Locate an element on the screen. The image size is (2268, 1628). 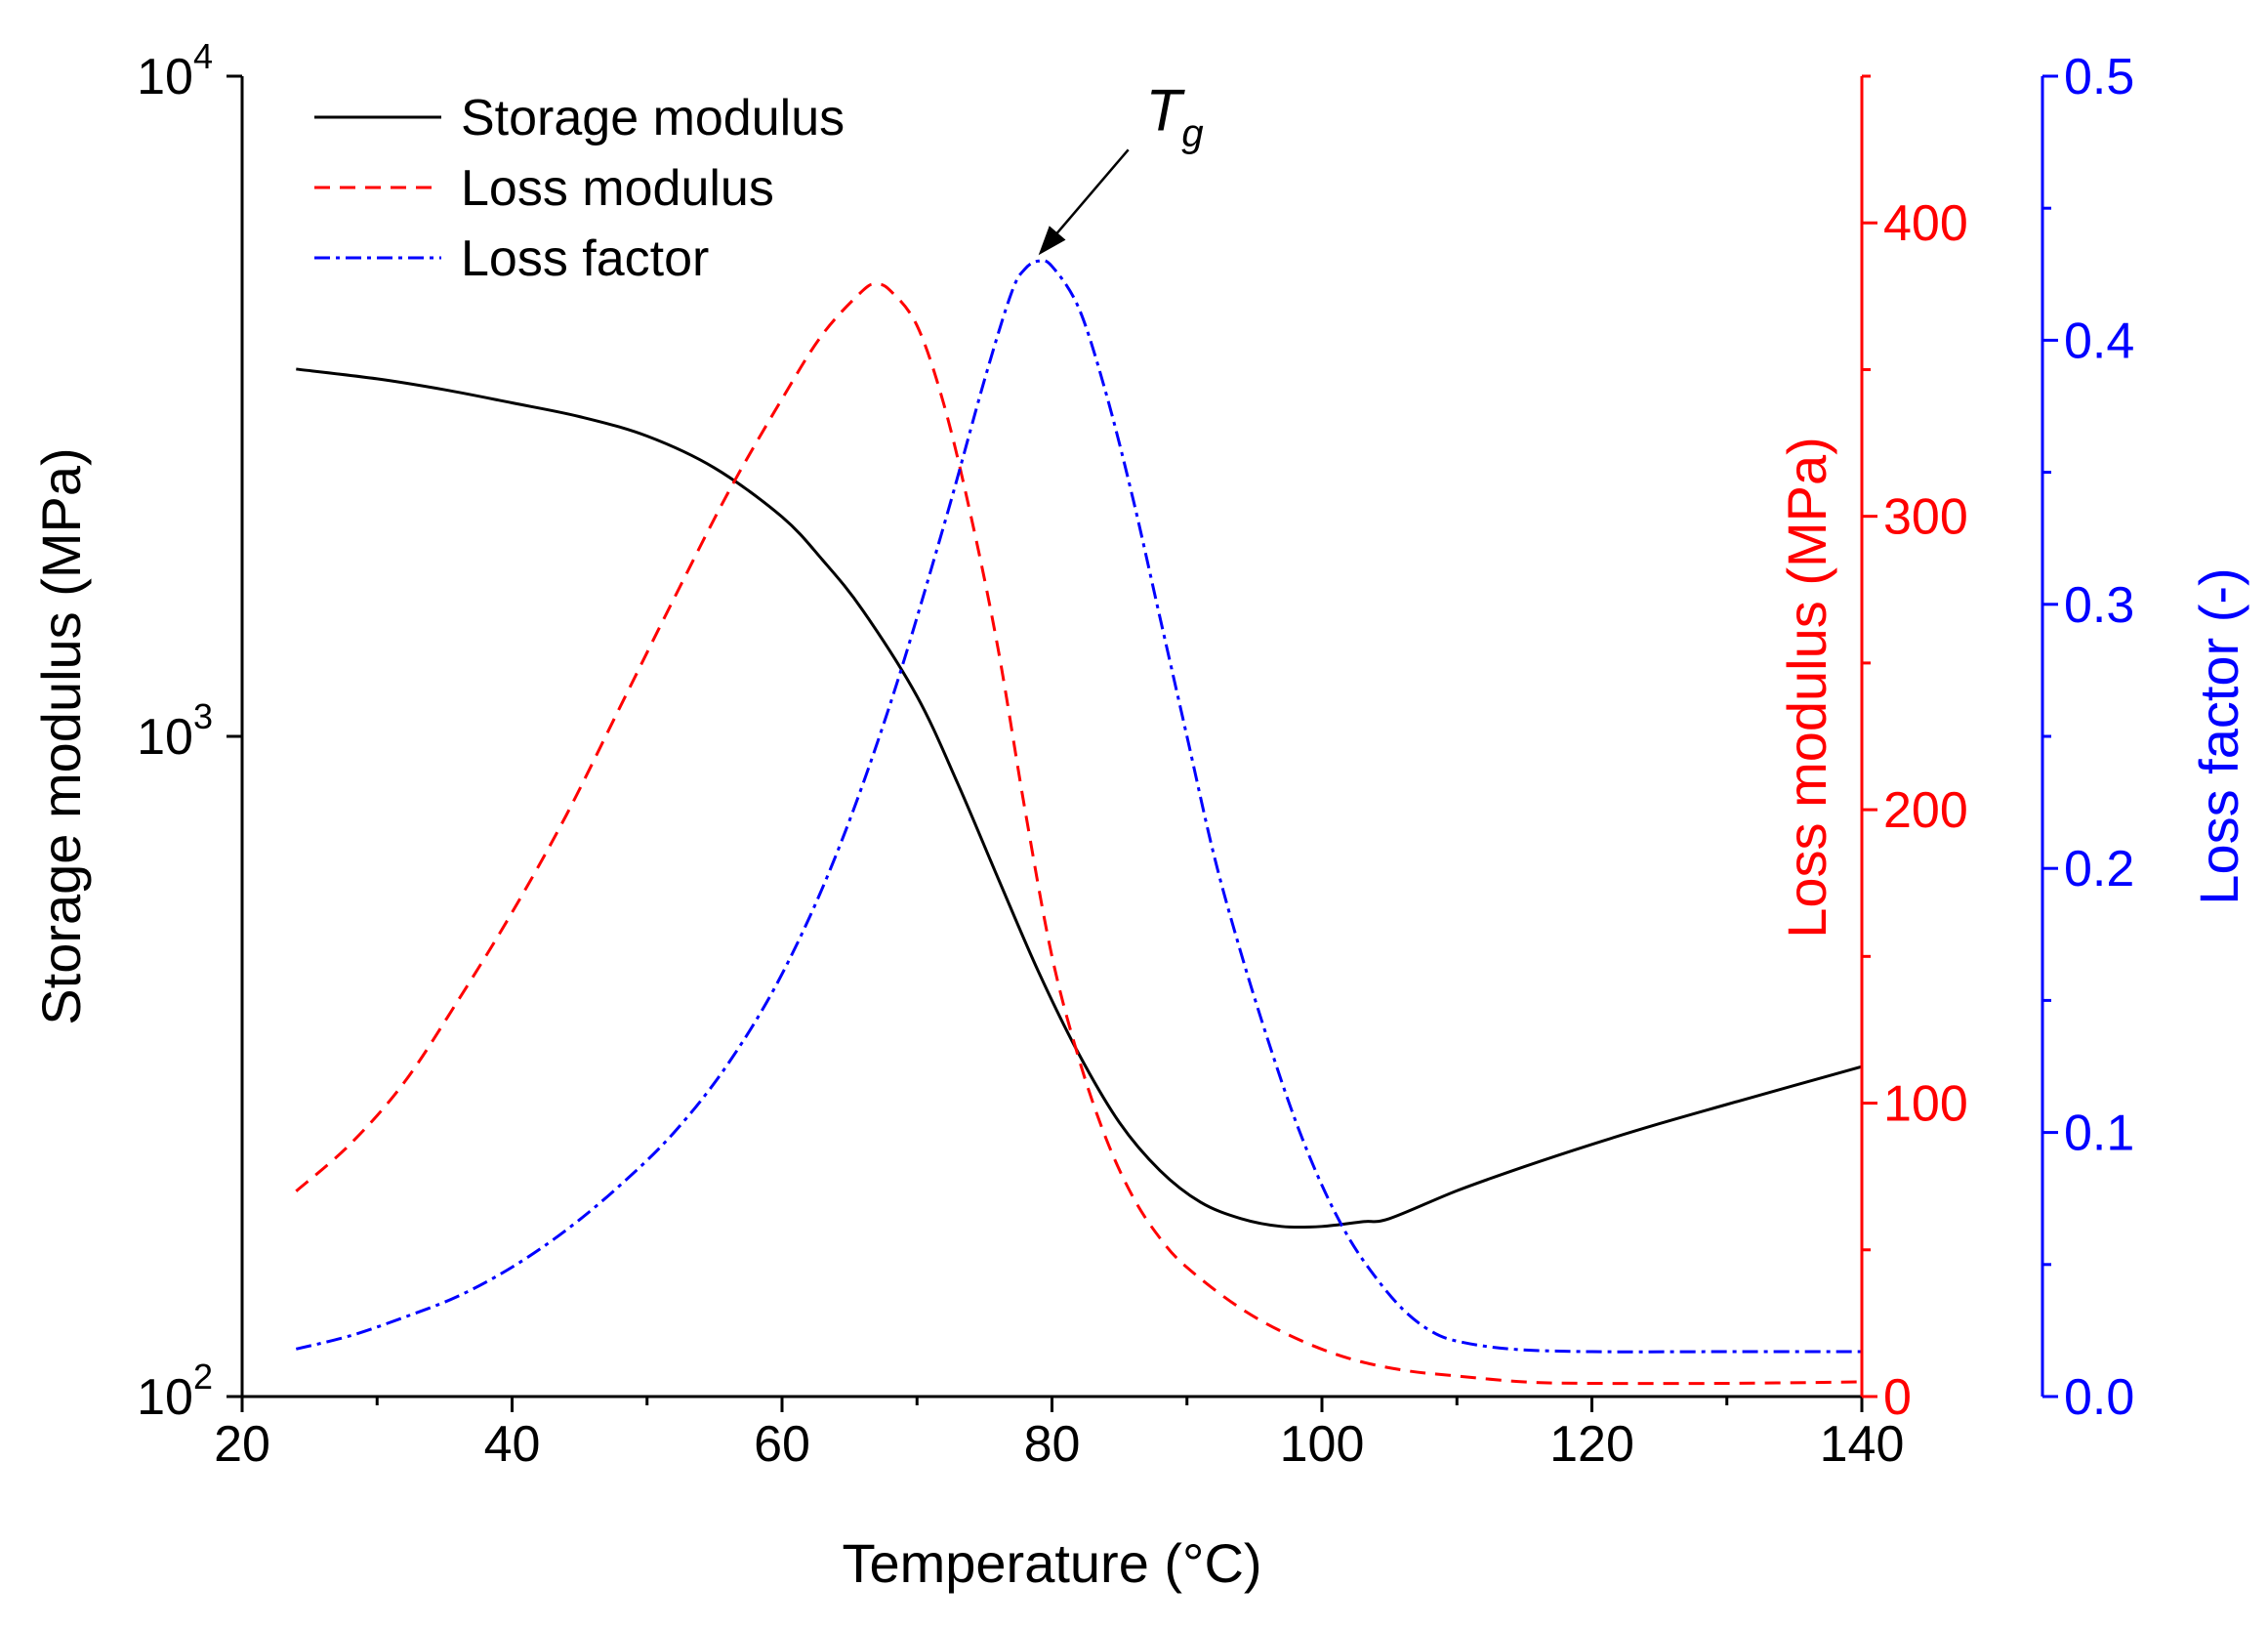
storage-modulus-legend-label: Storage modulus is located at coordinates (653, 118).